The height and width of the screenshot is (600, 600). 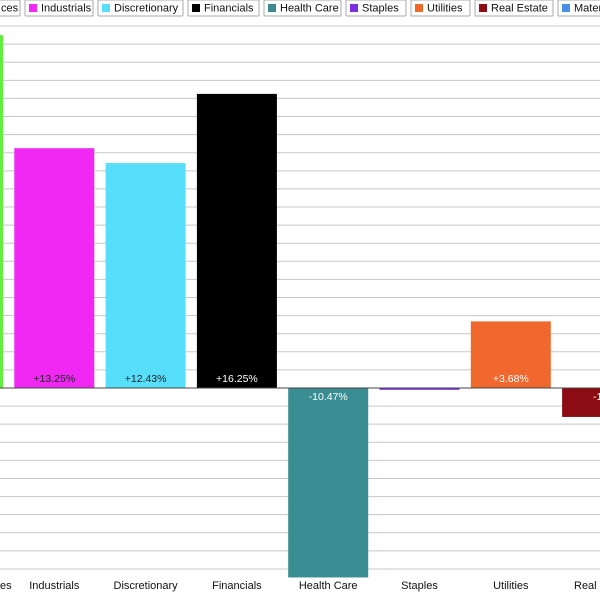 I want to click on legend-item: Discretionary, so click(x=140, y=8).